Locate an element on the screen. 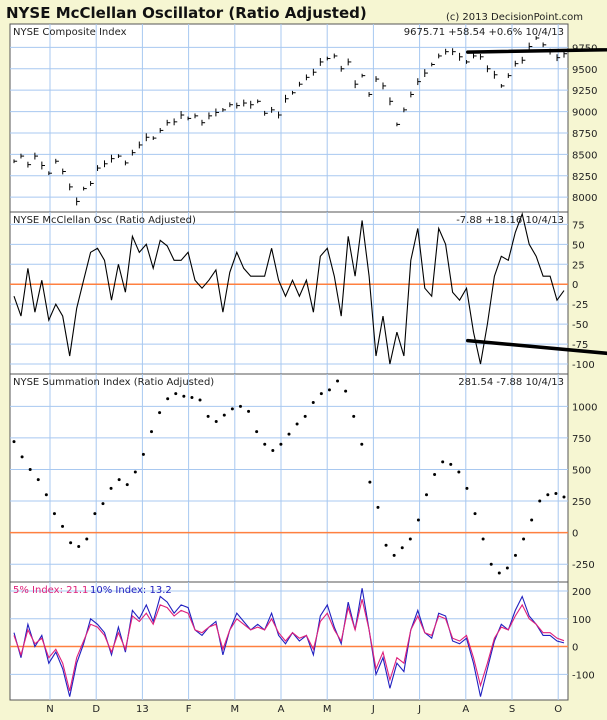 The width and height of the screenshot is (607, 720). panel-header-values: -7.88 +18.16 10/4/13 is located at coordinates (510, 220).